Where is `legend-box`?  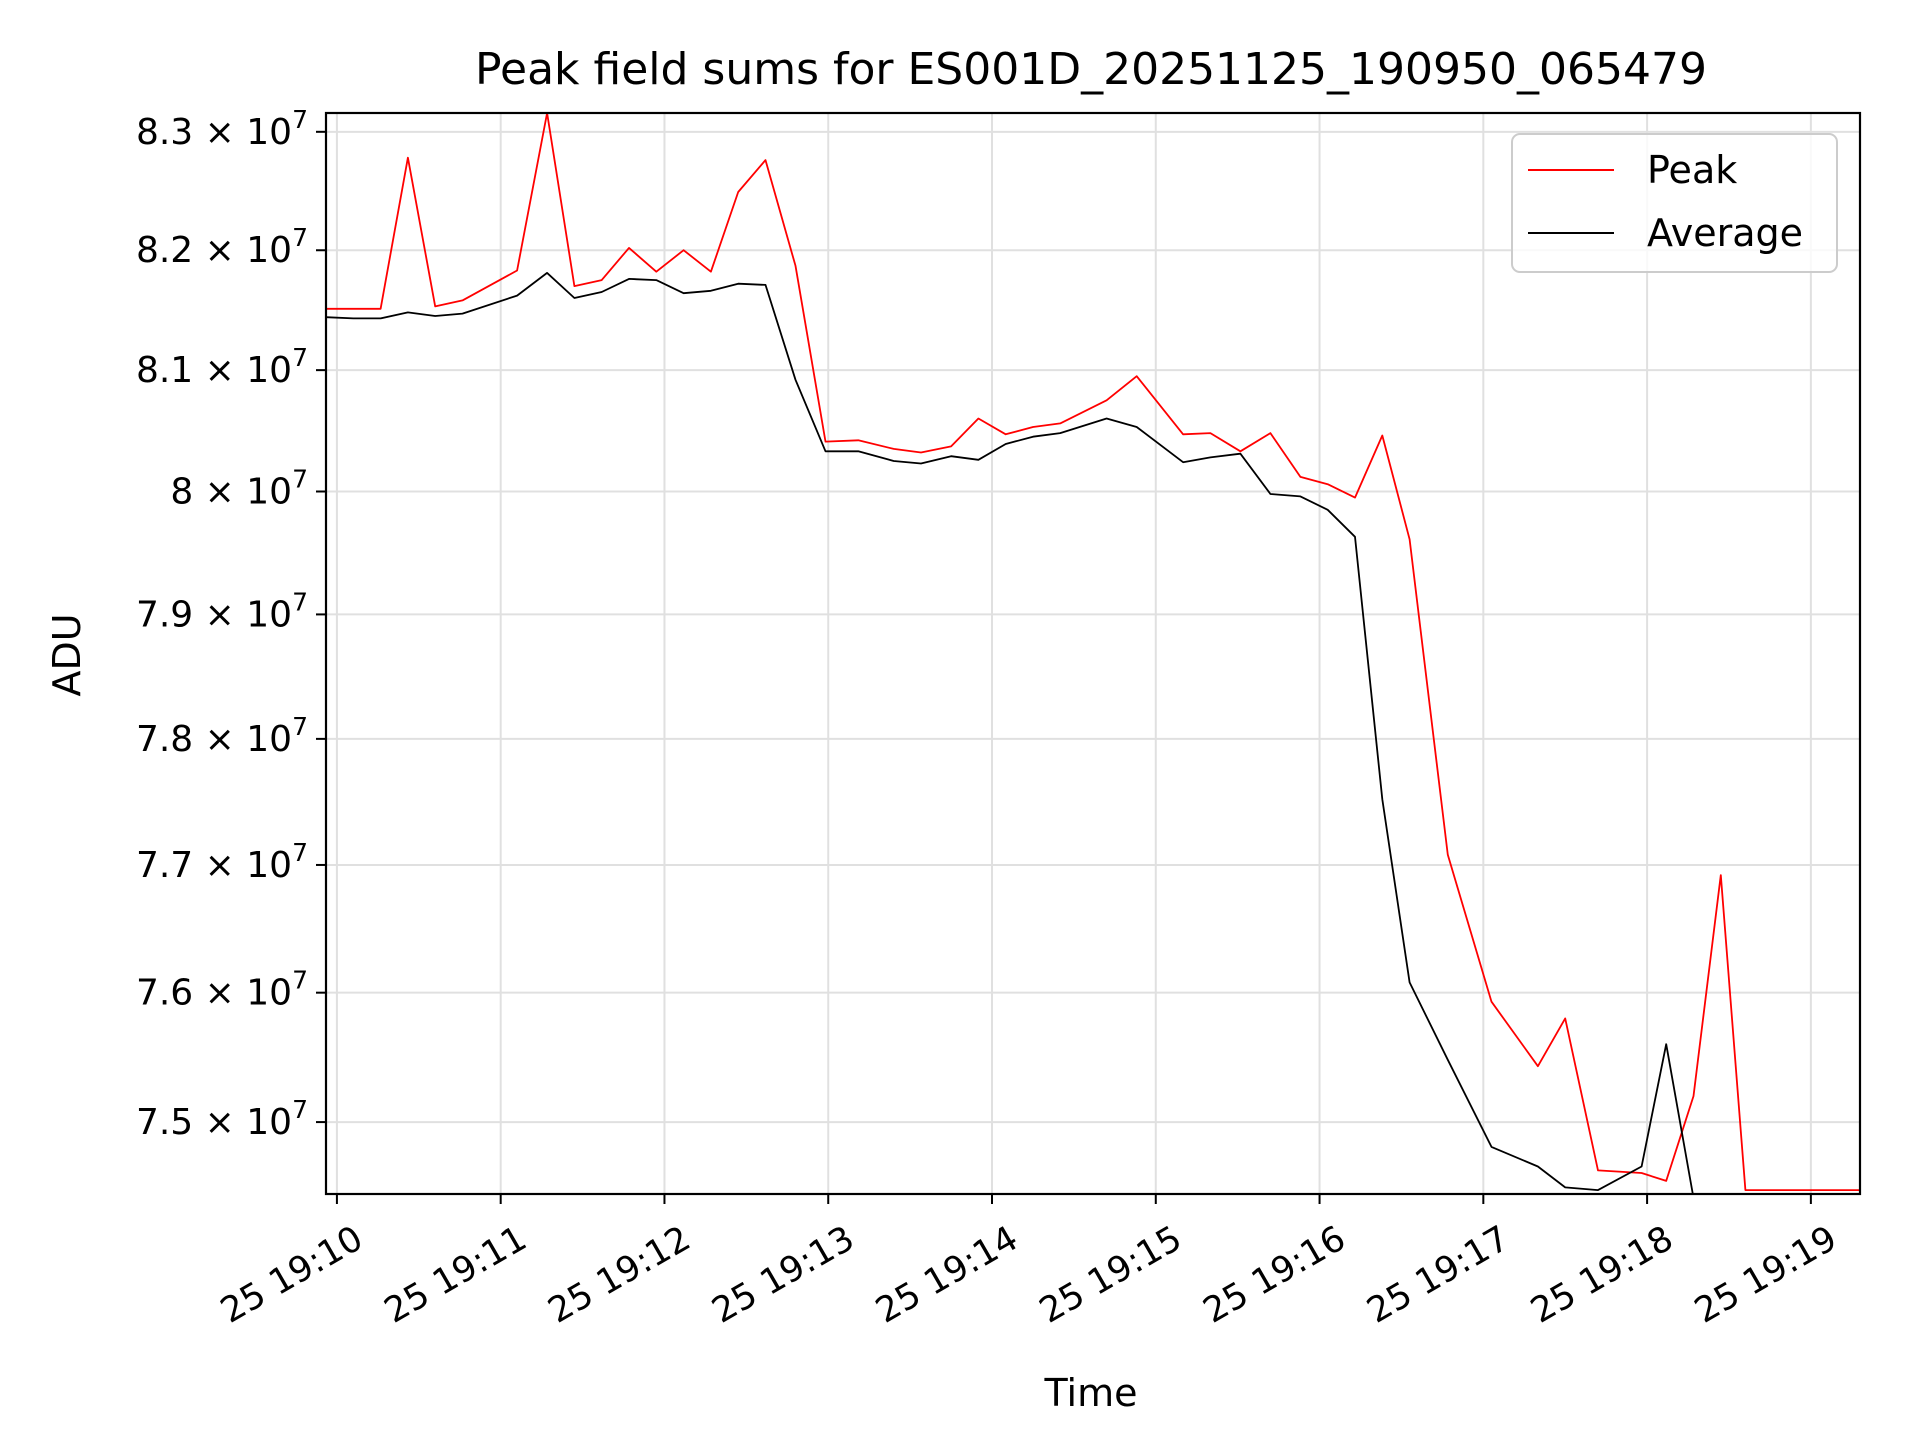
legend-box is located at coordinates (1674, 203).